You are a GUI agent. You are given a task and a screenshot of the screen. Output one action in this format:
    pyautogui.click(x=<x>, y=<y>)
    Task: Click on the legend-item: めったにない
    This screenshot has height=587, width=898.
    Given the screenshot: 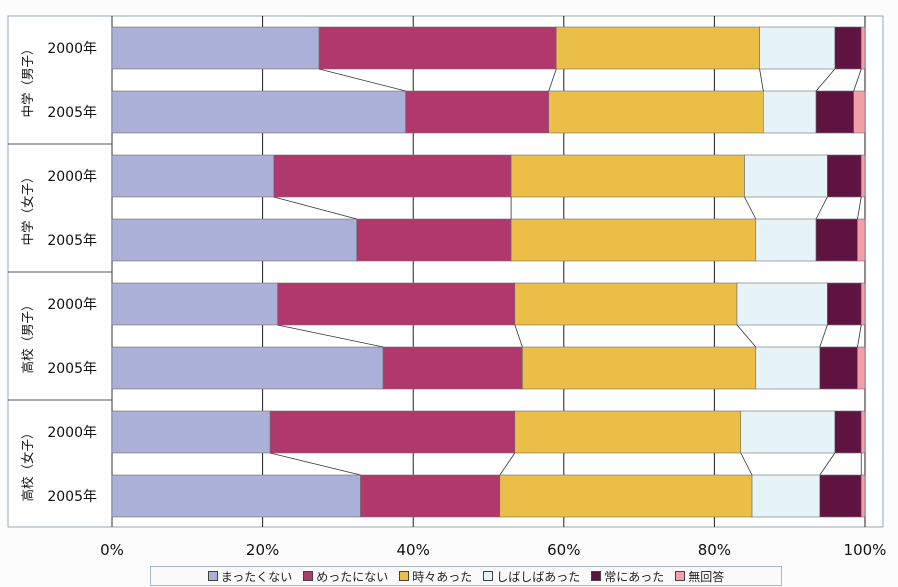 What is the action you would take?
    pyautogui.click(x=345, y=576)
    